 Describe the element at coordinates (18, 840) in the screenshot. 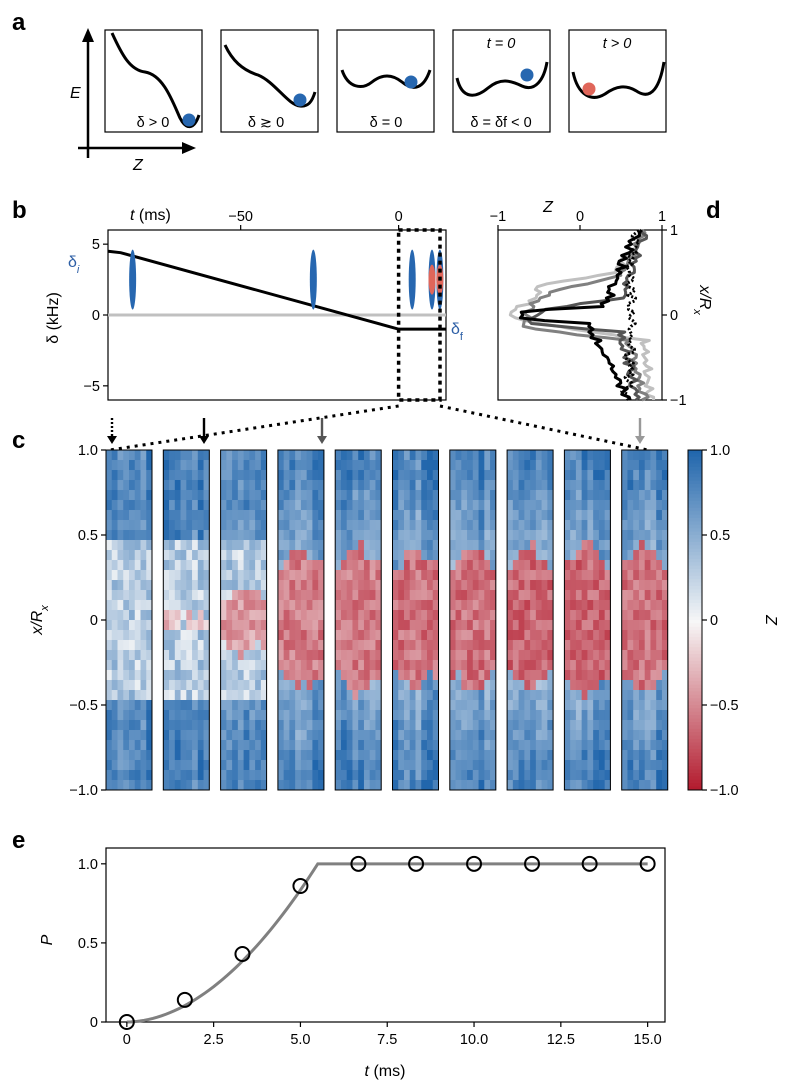

I see `panel-e-letter: e` at that location.